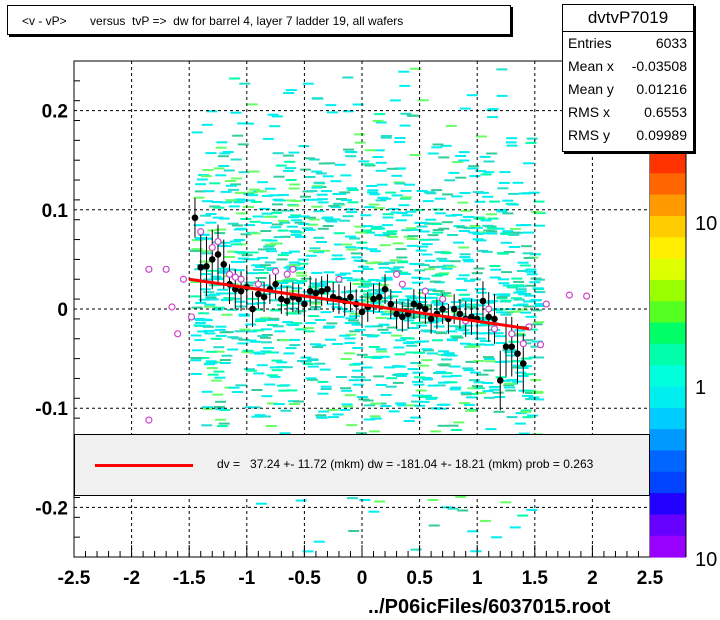 This screenshot has width=720, height=620. What do you see at coordinates (665, 112) in the screenshot?
I see `stats-value: 0.6553` at bounding box center [665, 112].